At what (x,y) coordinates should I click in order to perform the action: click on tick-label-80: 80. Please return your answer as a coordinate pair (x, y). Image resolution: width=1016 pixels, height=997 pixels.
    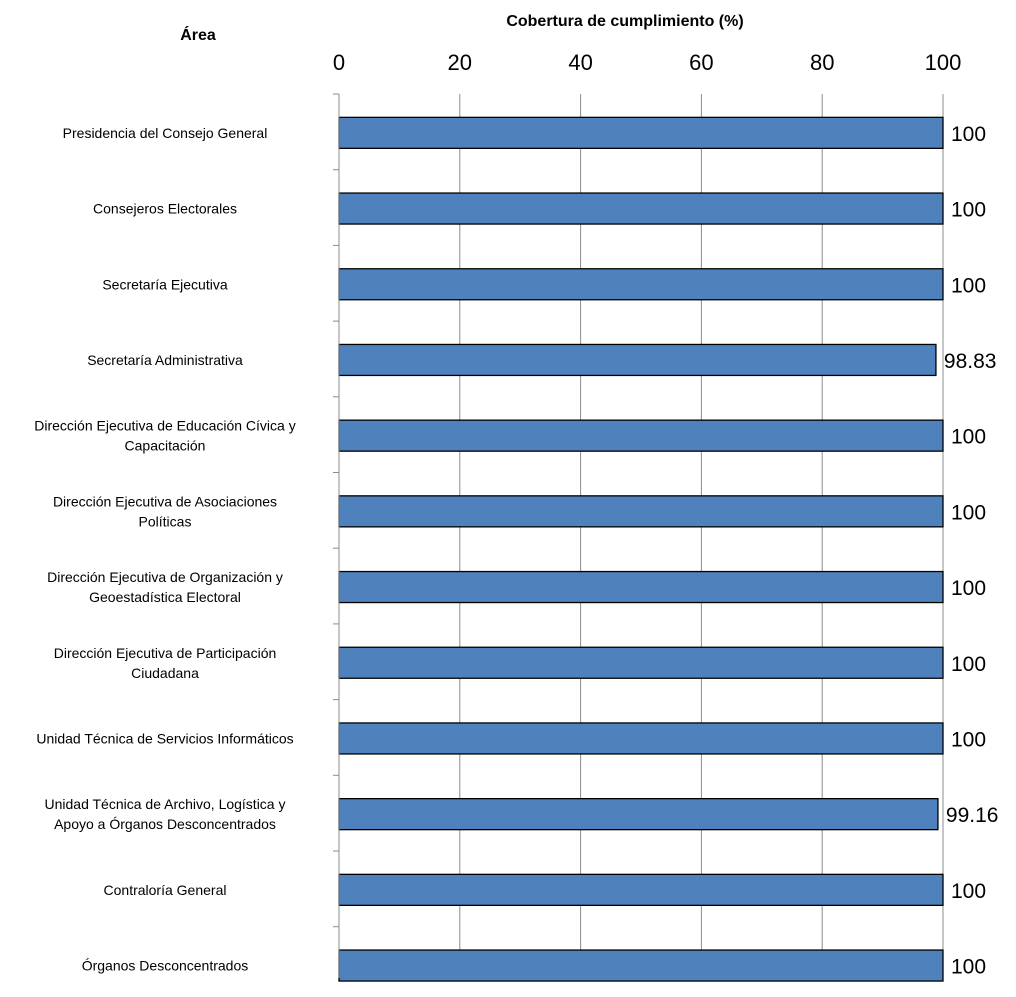
    Looking at the image, I should click on (822, 62).